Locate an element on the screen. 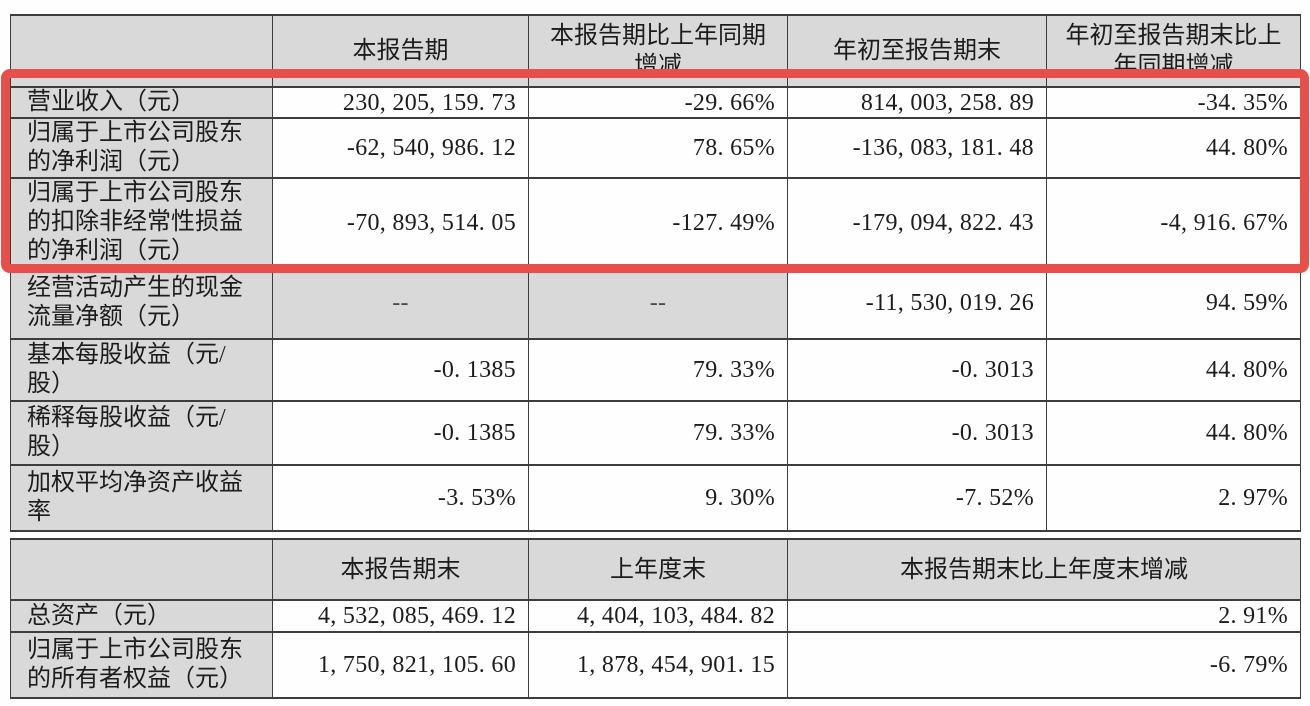 This screenshot has height=706, width=1310. value-cell: -7. 52% is located at coordinates (917, 498).